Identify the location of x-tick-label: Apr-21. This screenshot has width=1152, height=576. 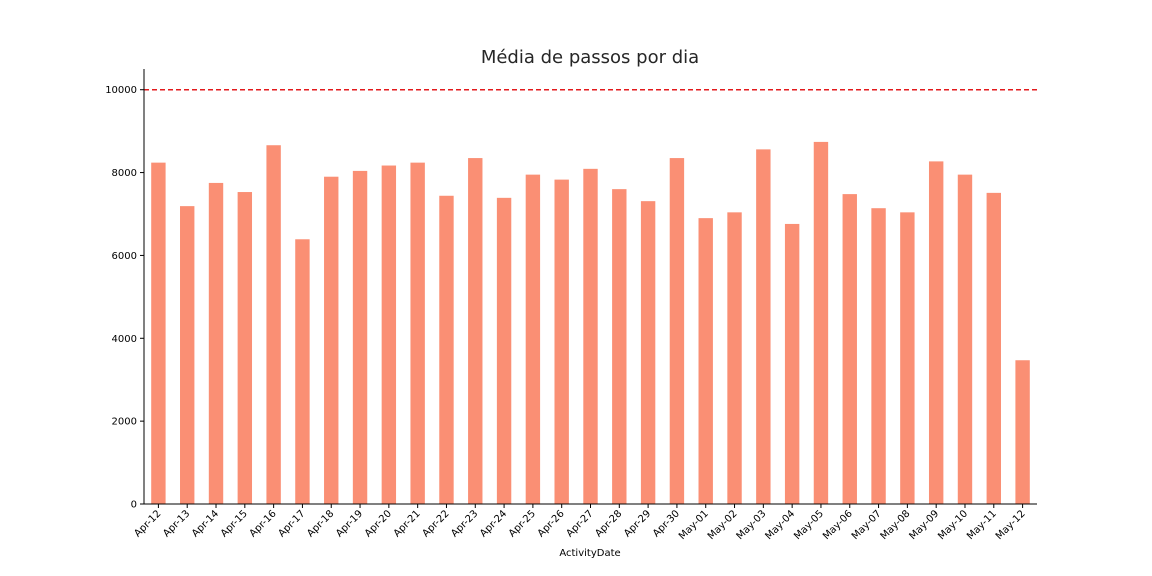
(407, 523).